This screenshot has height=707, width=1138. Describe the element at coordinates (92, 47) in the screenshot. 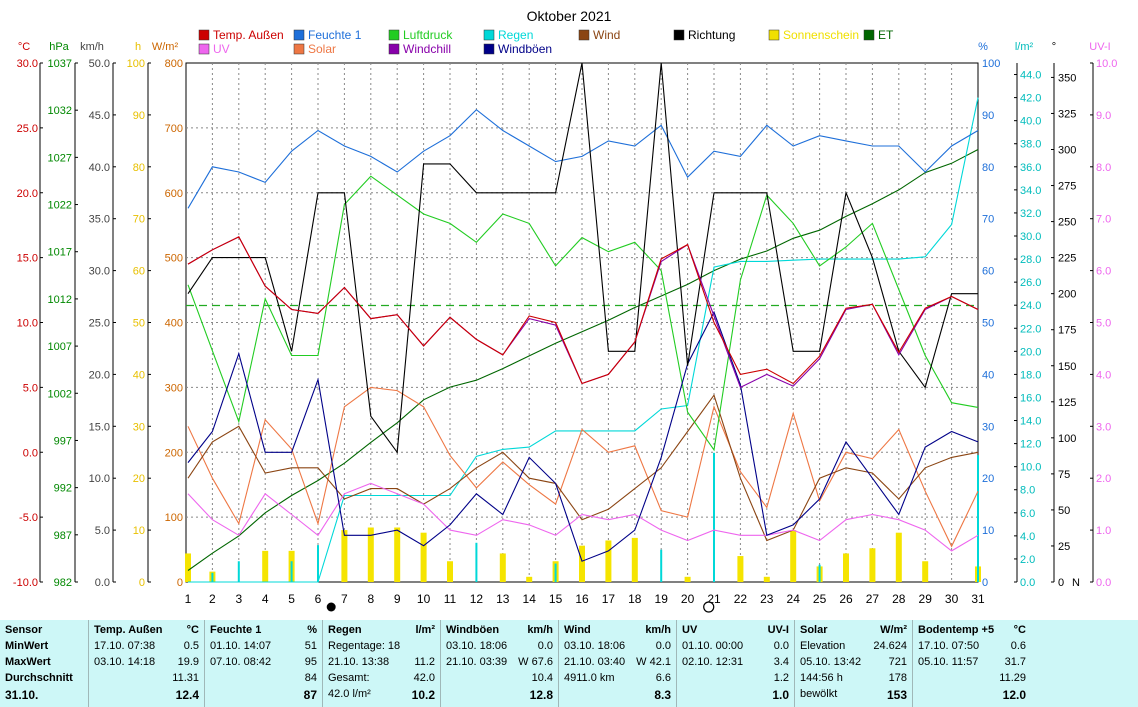

I see `wind-axis-label: km/h` at that location.